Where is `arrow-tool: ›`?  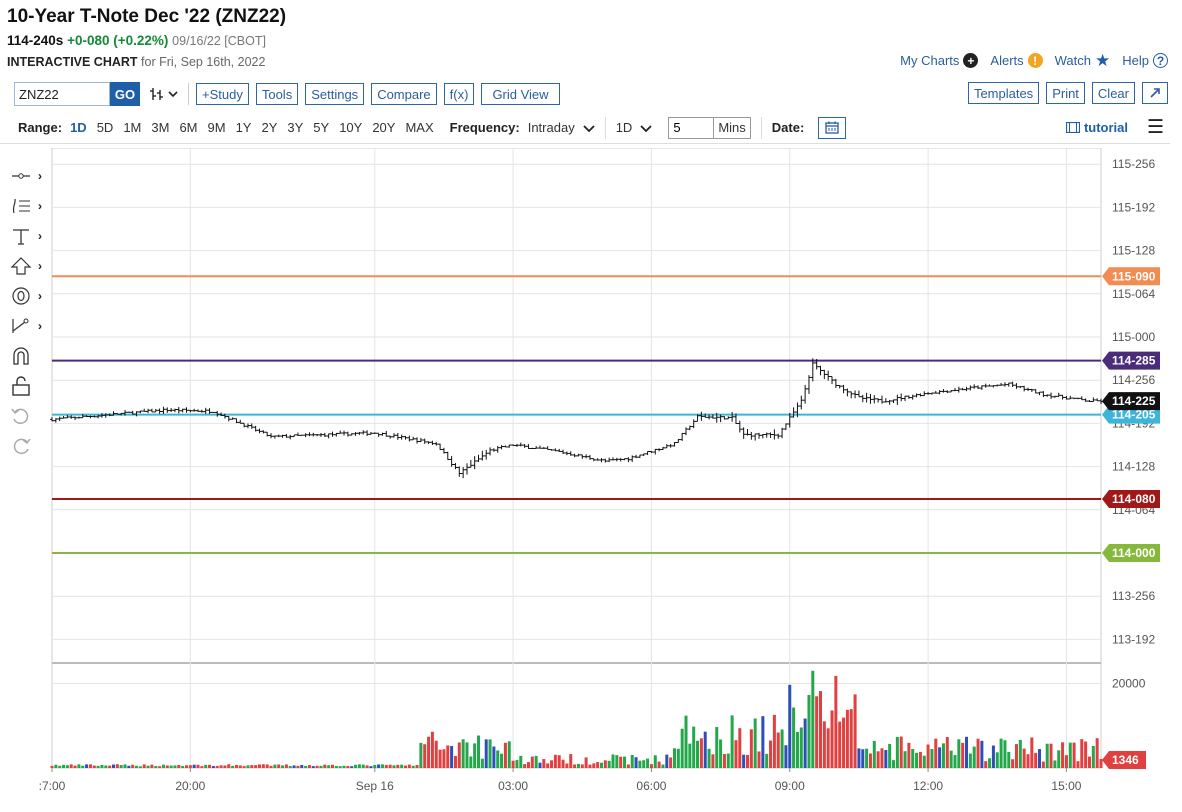 arrow-tool: › is located at coordinates (30, 266).